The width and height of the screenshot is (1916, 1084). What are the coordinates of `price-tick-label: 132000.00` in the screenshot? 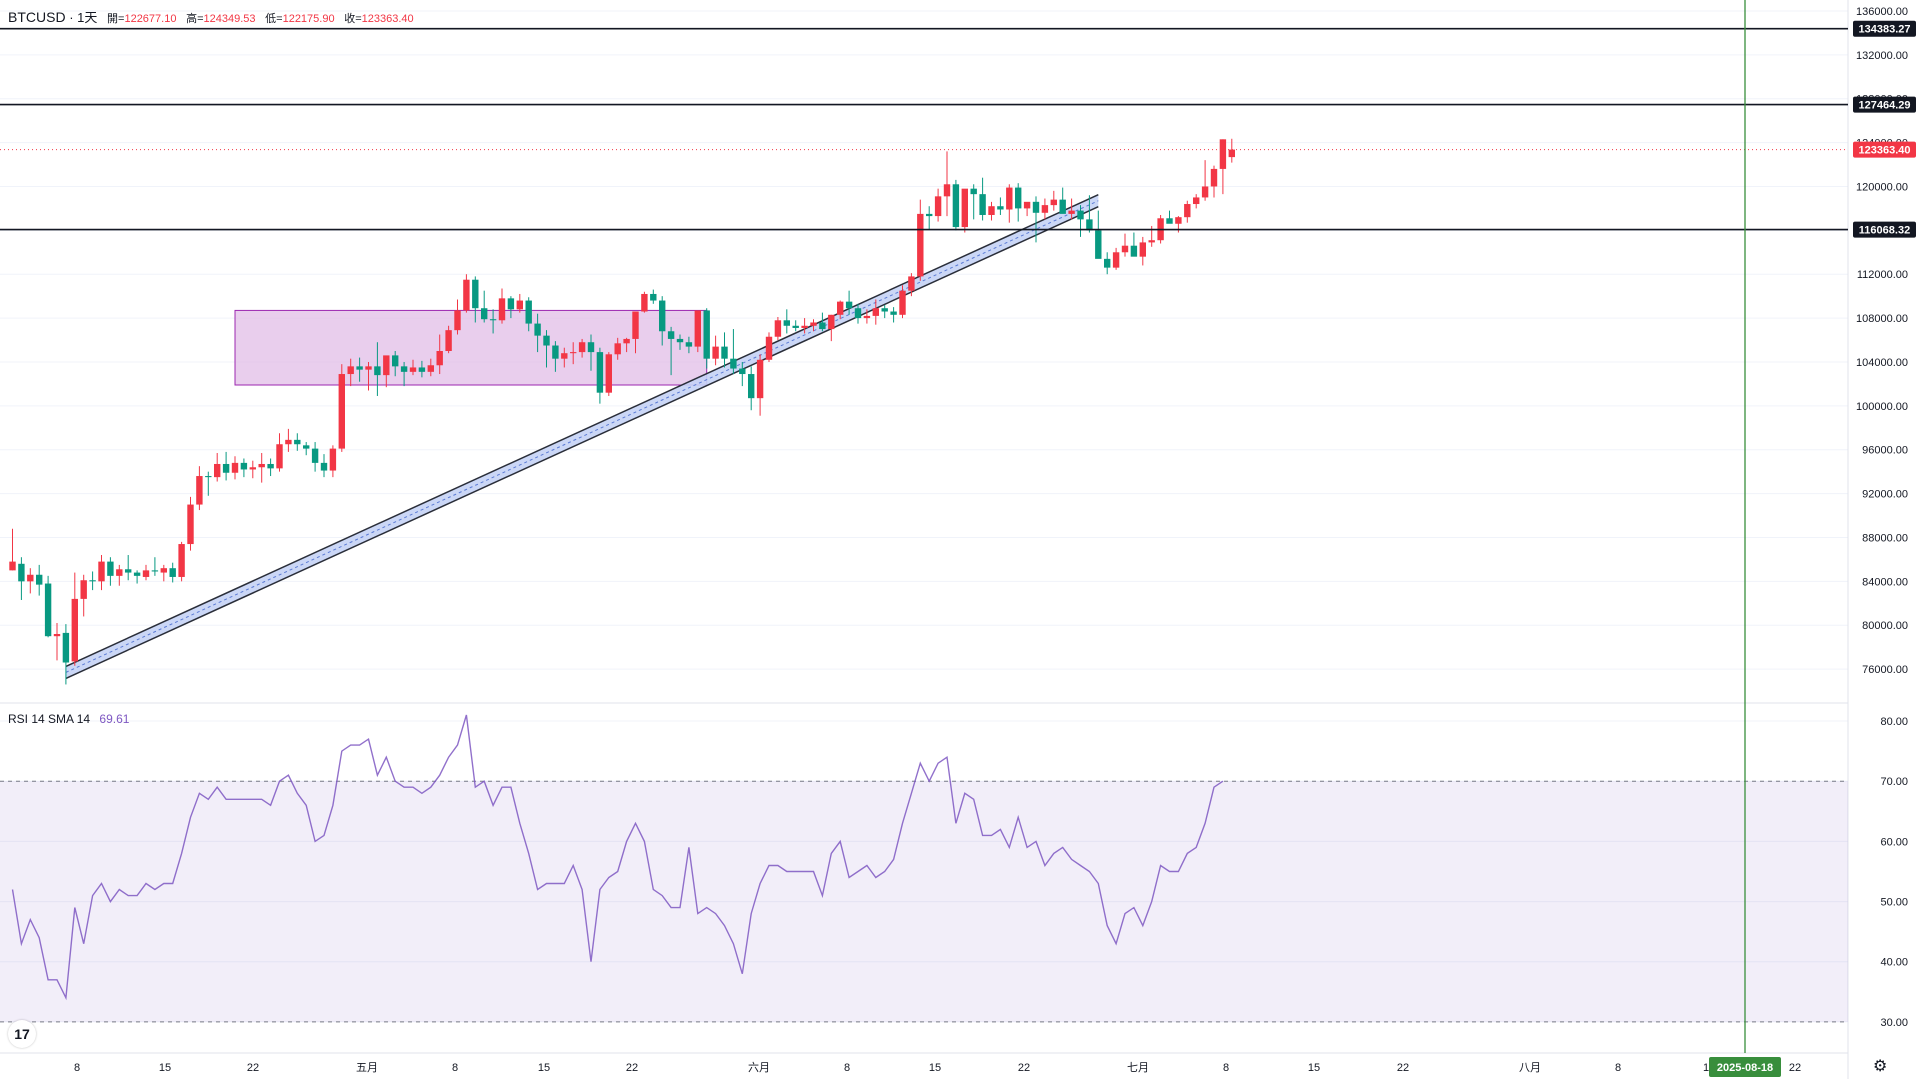 It's located at (1882, 56).